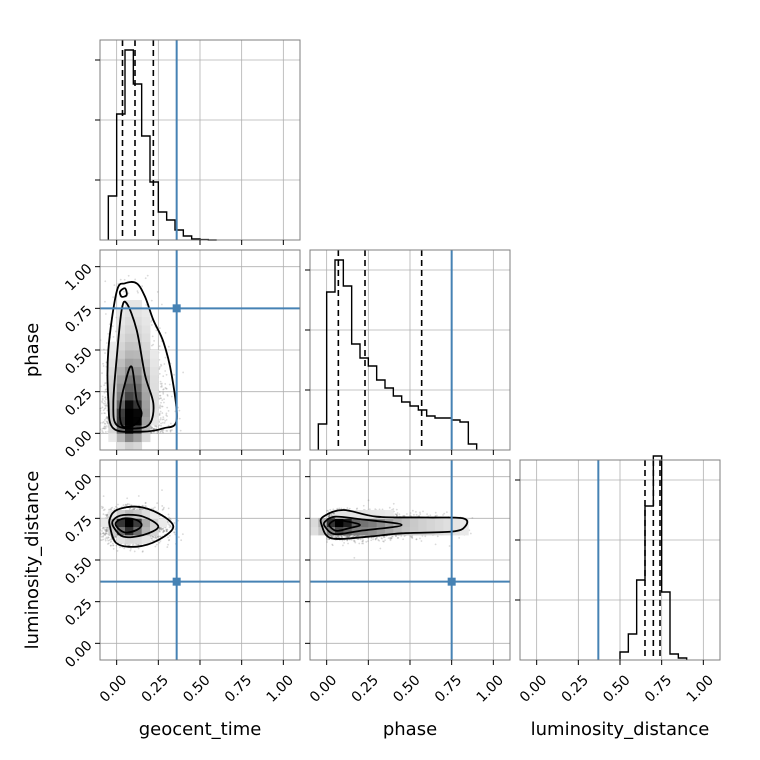  What do you see at coordinates (176, 308) in the screenshot?
I see `truth-marker` at bounding box center [176, 308].